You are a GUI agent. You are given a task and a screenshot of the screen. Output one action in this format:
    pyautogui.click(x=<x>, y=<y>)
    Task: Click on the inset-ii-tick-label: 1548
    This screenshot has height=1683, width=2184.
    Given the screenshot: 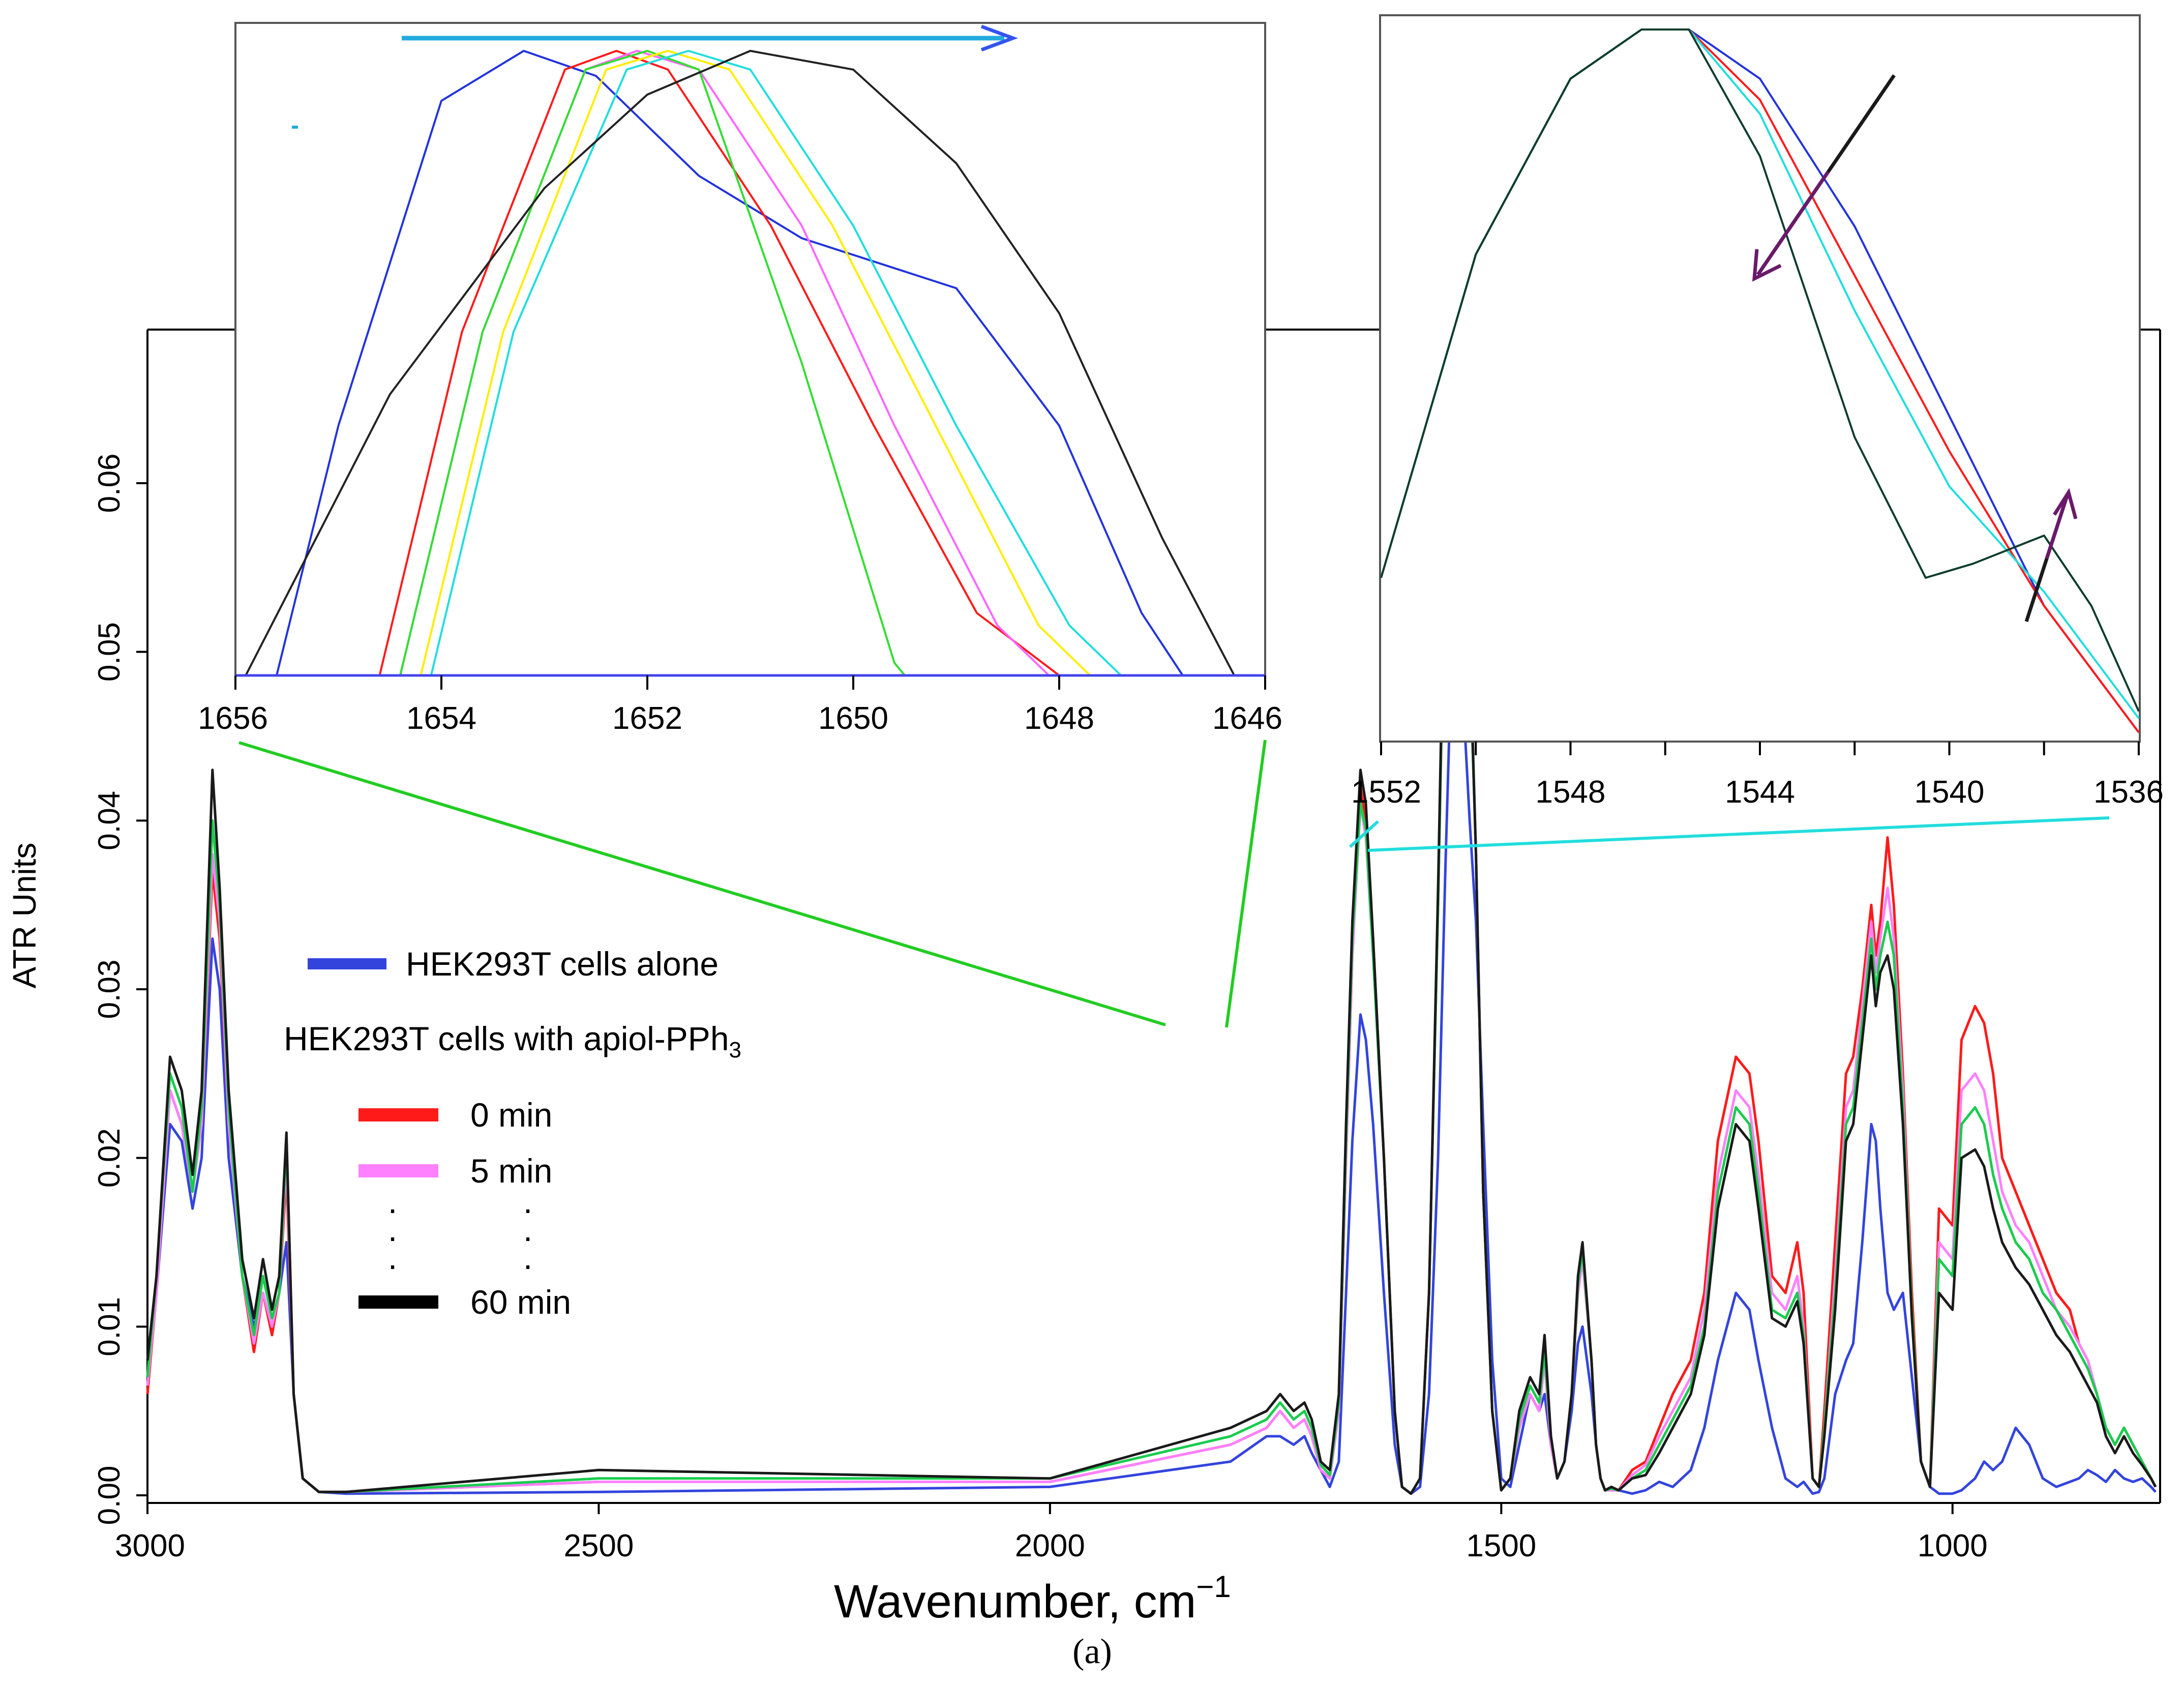 What is the action you would take?
    pyautogui.click(x=1571, y=792)
    